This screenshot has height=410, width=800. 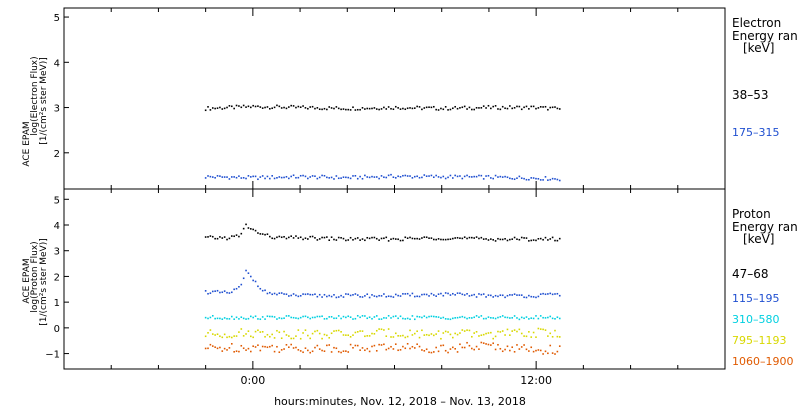 What do you see at coordinates (57, 277) in the screenshot?
I see `proton-ytick-label: 2` at bounding box center [57, 277].